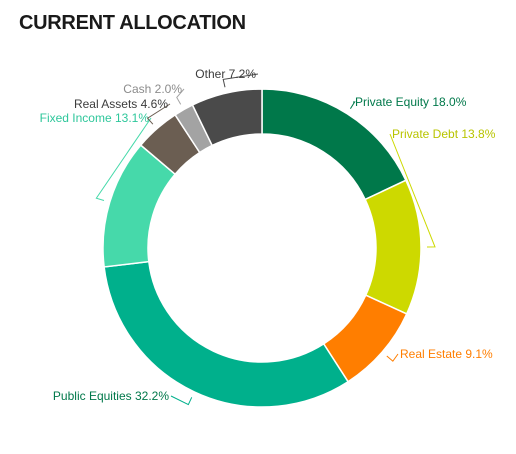 Image resolution: width=516 pixels, height=454 pixels. What do you see at coordinates (411, 102) in the screenshot?
I see `label-private-equity: Private Equity 18.0%` at bounding box center [411, 102].